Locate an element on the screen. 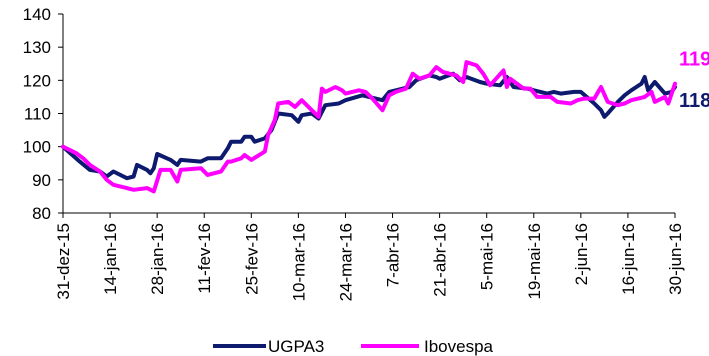 The image size is (709, 356). x-tick-label: 30-jun-16 is located at coordinates (675, 259).